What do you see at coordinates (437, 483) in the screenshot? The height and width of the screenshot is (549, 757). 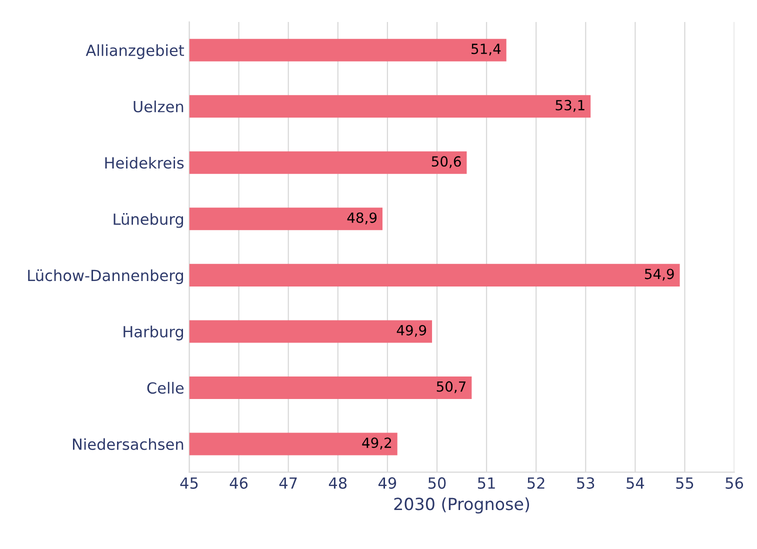 I see `x-tick-label: 50` at bounding box center [437, 483].